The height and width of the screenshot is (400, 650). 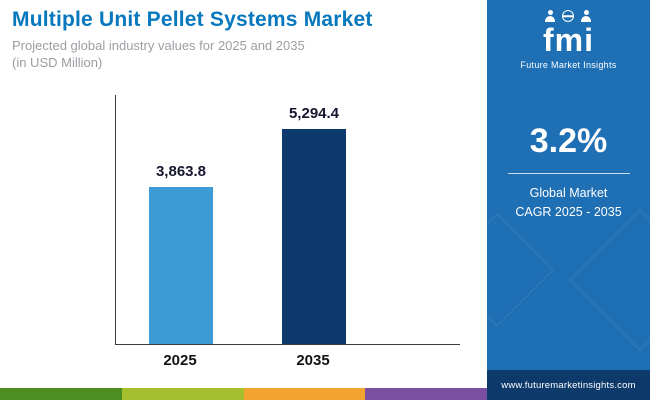 I want to click on fmi-logo: fmi Future Market Insights, so click(x=568, y=40).